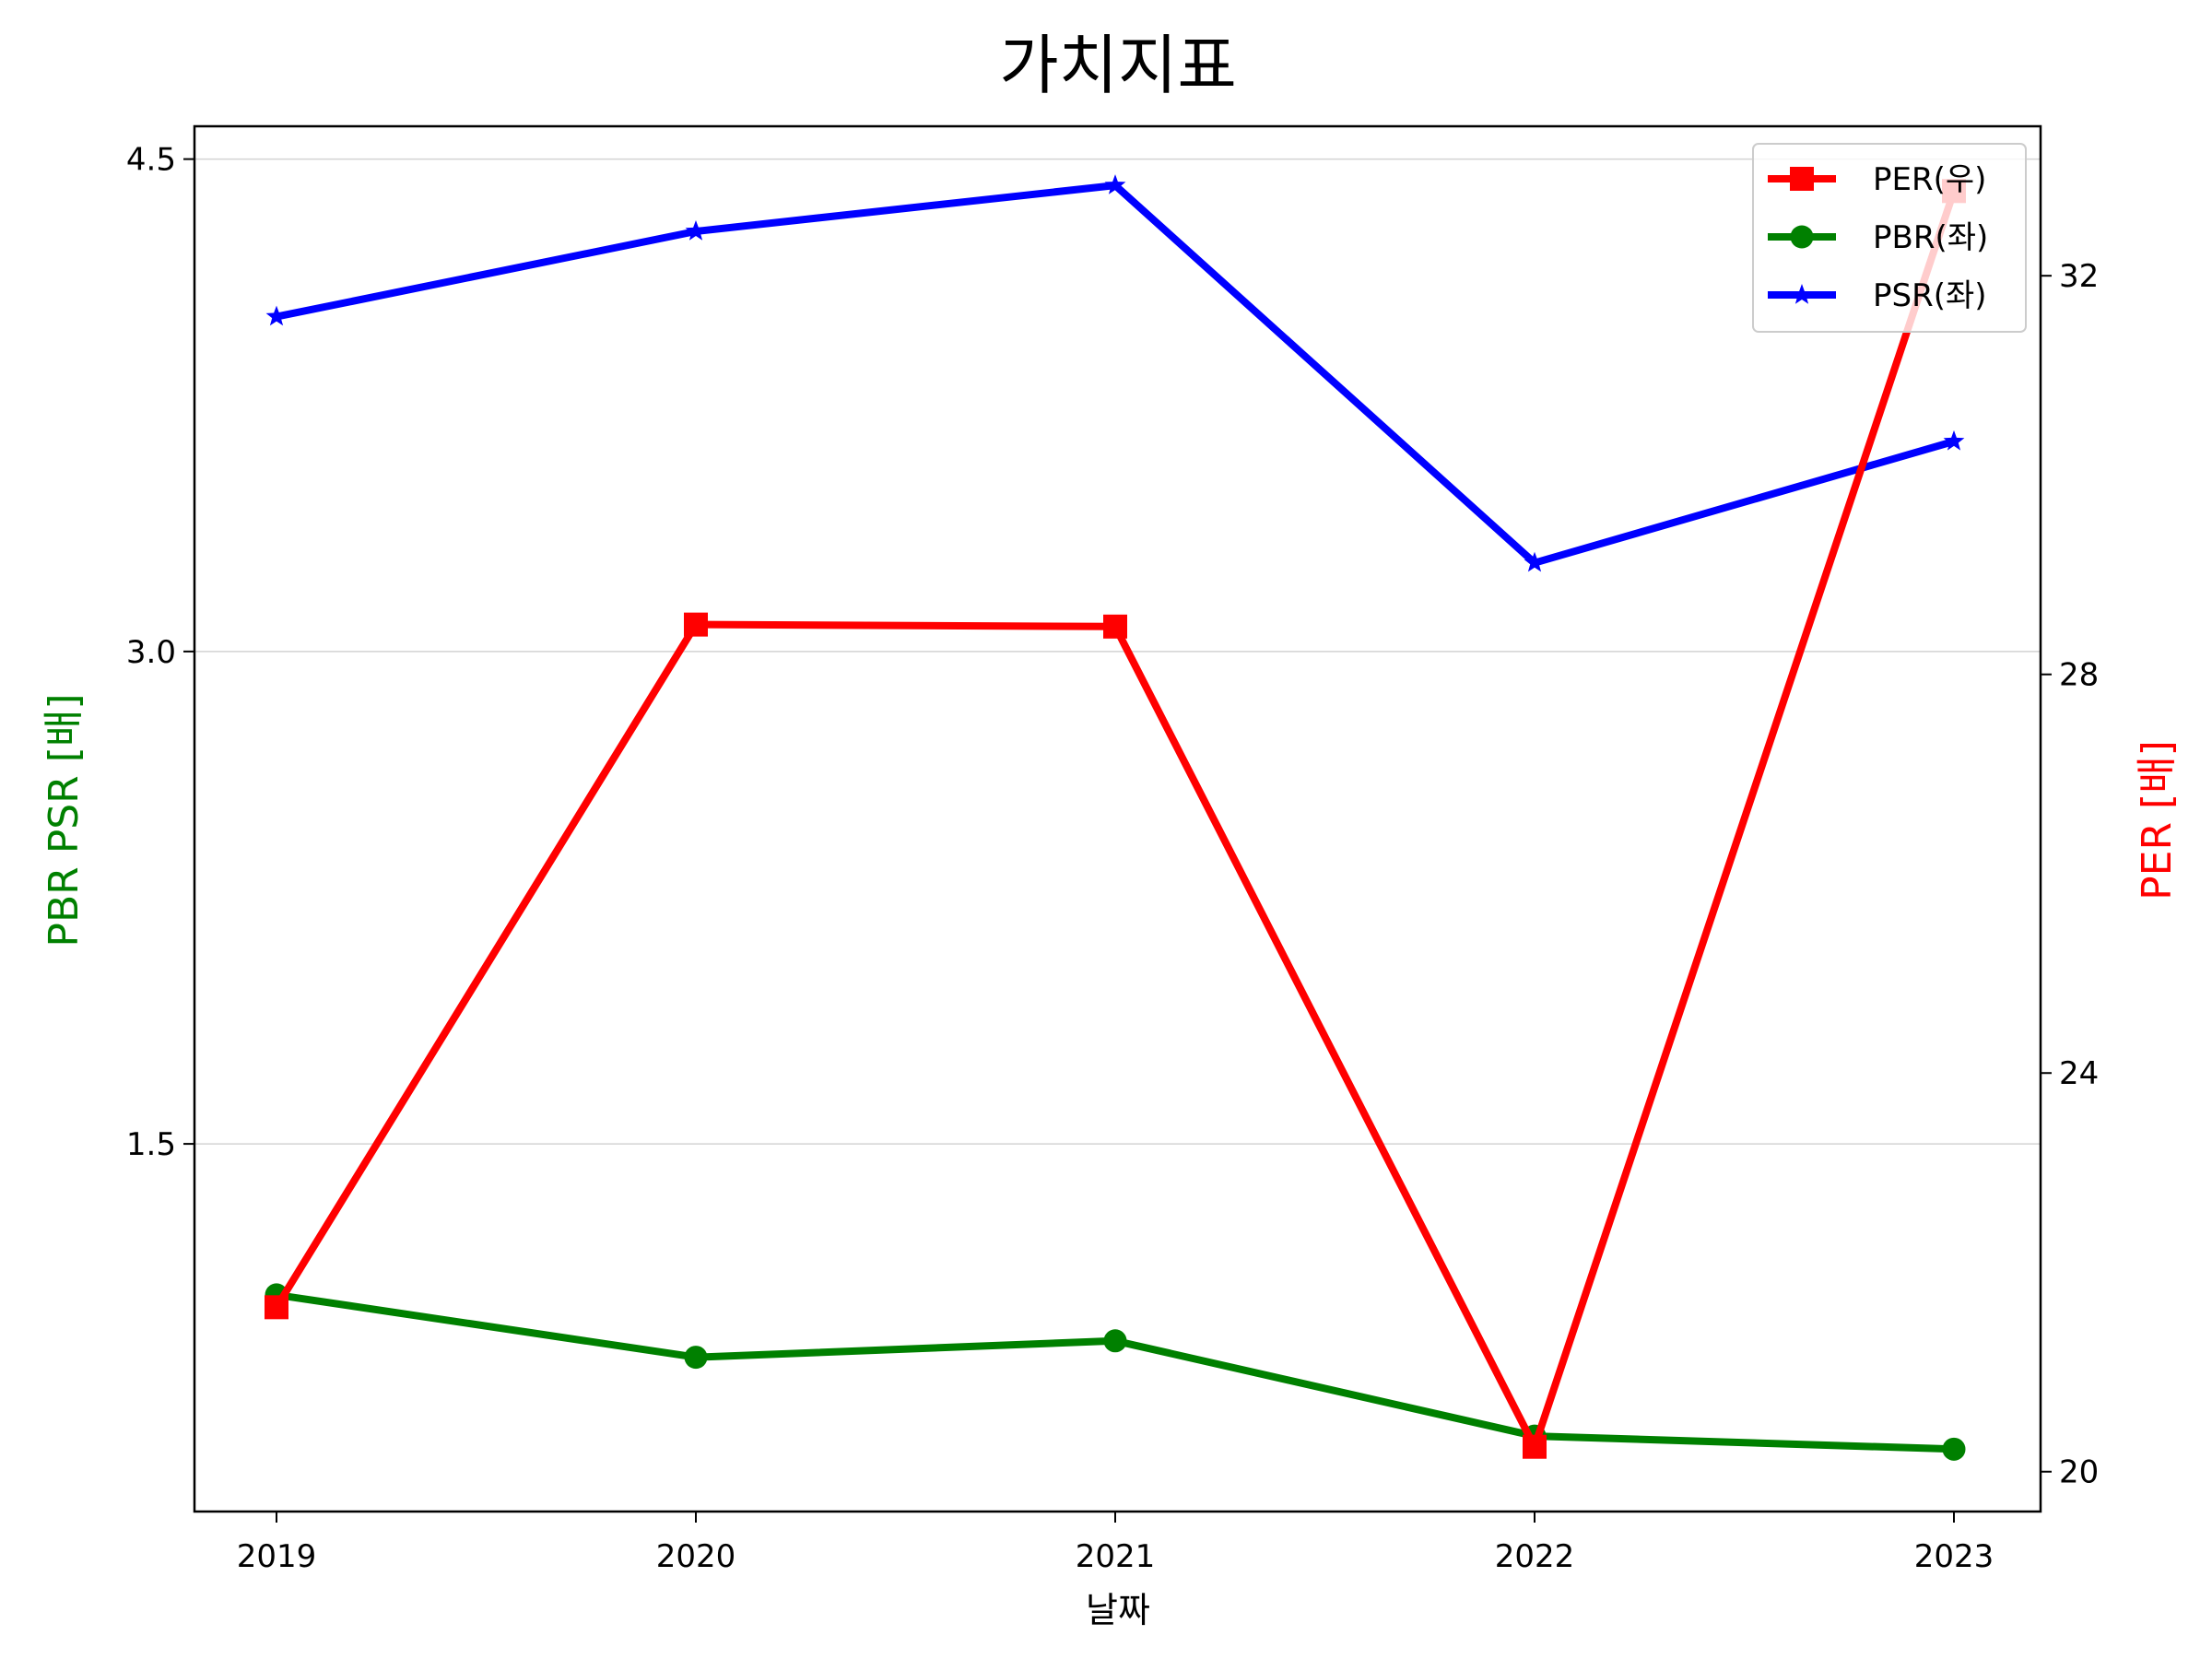  Describe the element at coordinates (151, 160) in the screenshot. I see `y-left-tick-label: 4.5` at that location.